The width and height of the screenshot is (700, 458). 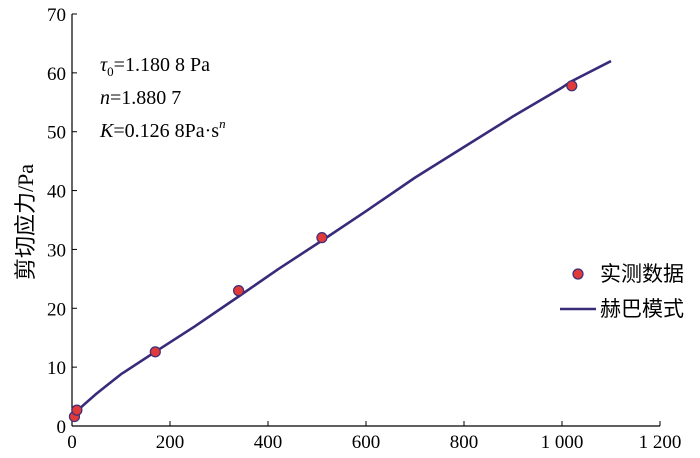 I want to click on annotation-symbol: n, so click(x=105, y=98).